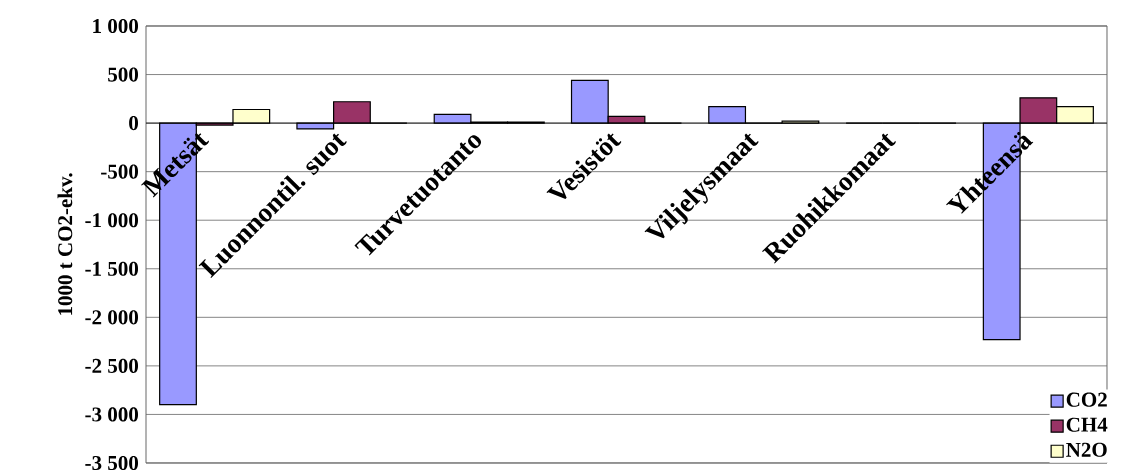  Describe the element at coordinates (112, 463) in the screenshot. I see `y-tick-label: -3 500` at that location.